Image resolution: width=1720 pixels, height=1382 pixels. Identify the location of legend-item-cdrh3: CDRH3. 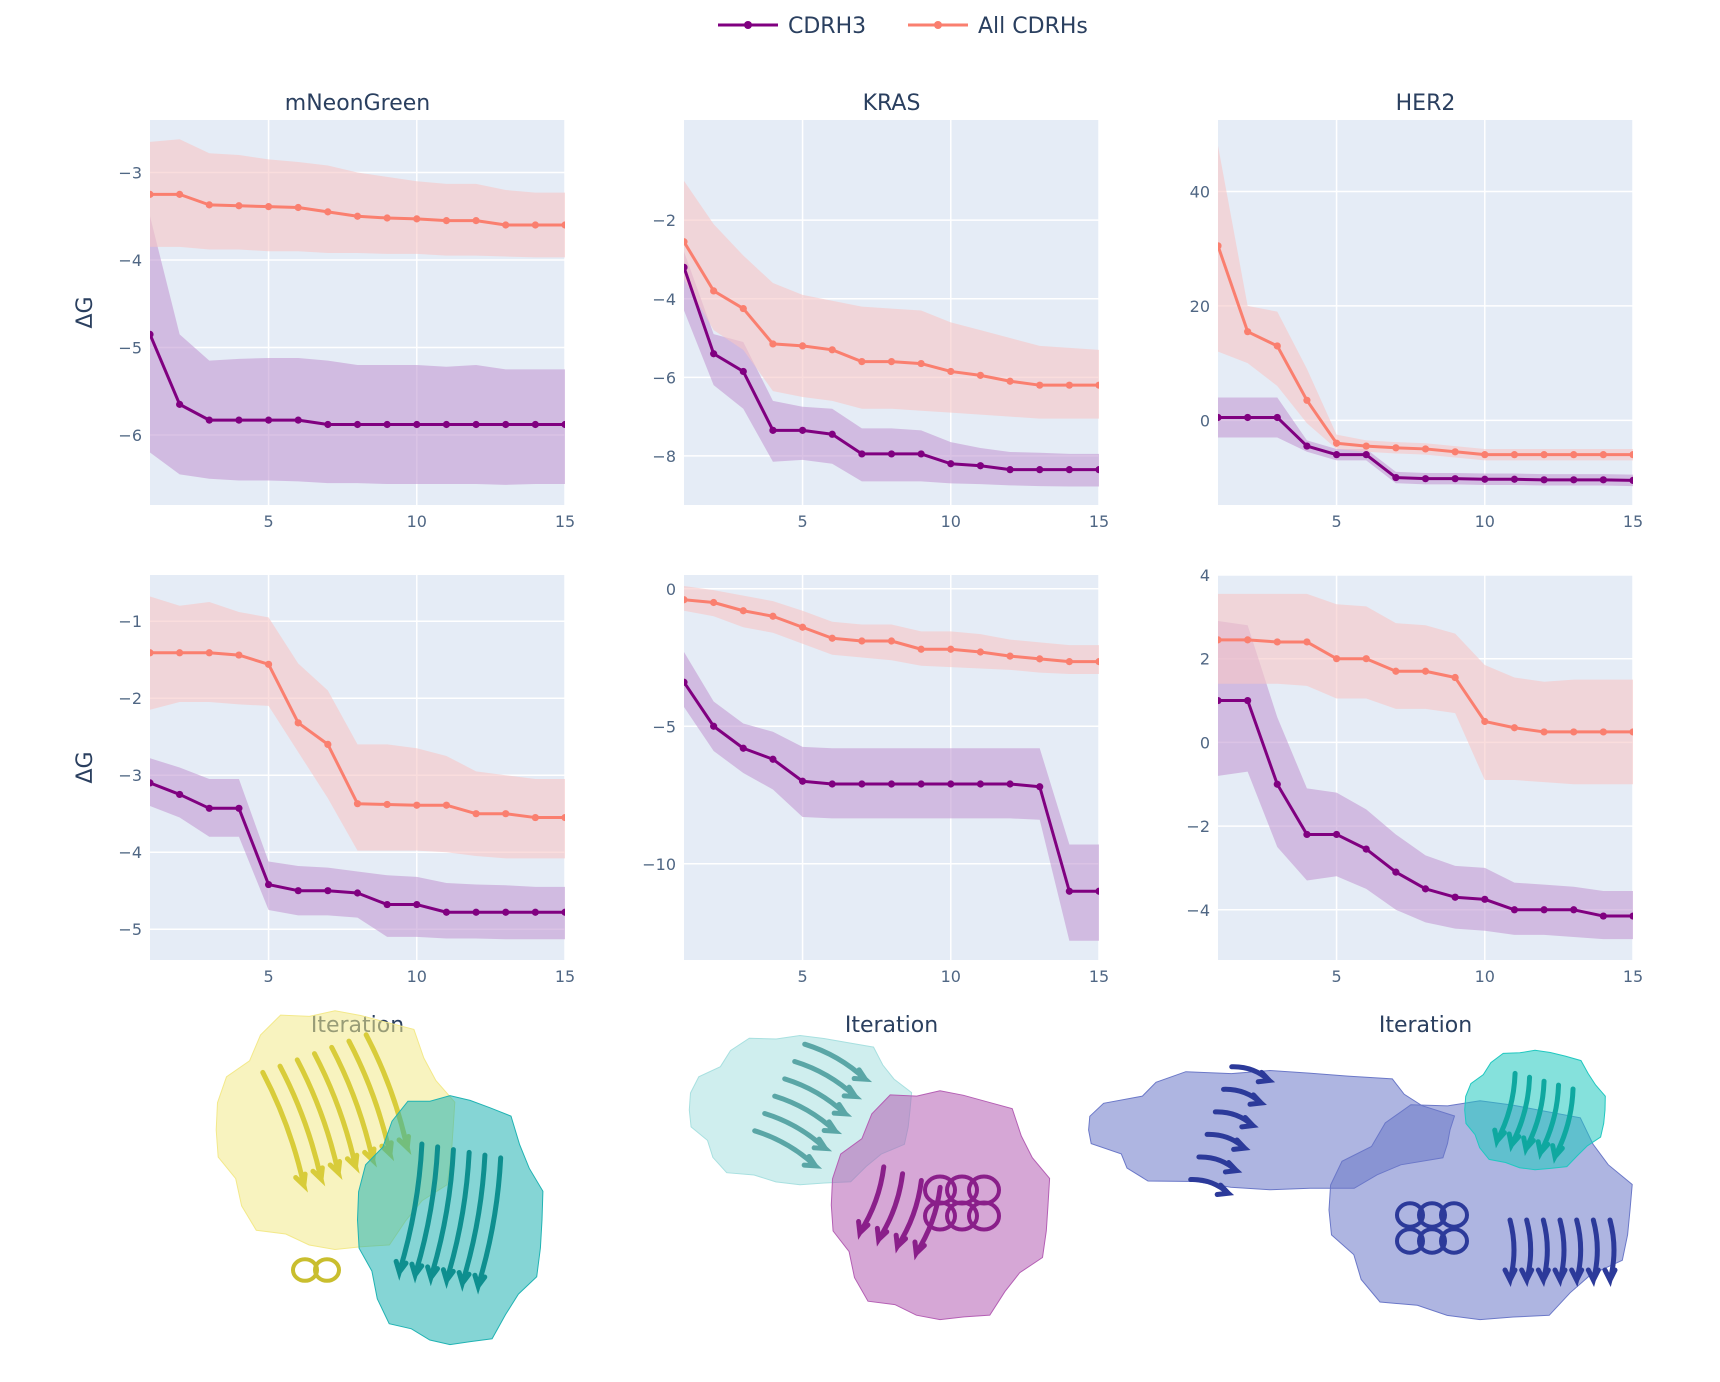
(792, 26).